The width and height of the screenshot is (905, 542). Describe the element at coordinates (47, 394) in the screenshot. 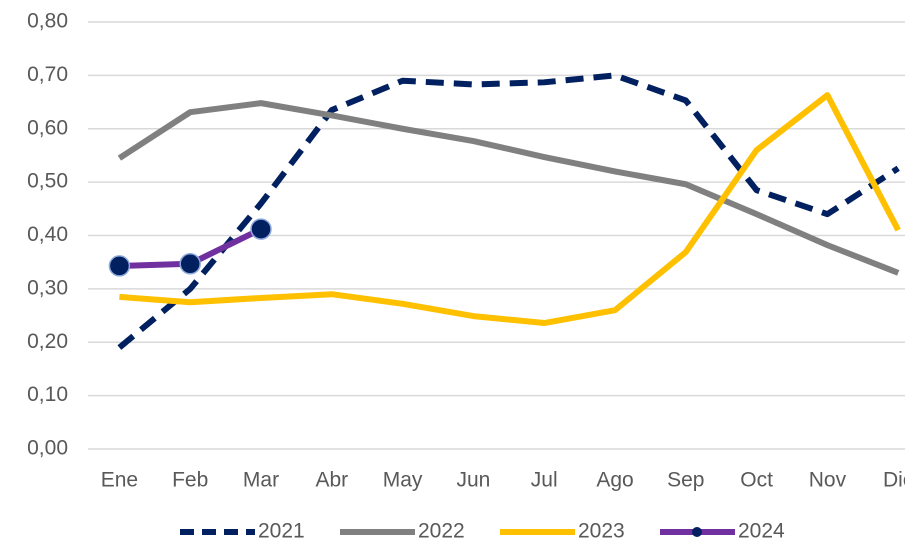

I see `y-tick-label: 0,10` at that location.